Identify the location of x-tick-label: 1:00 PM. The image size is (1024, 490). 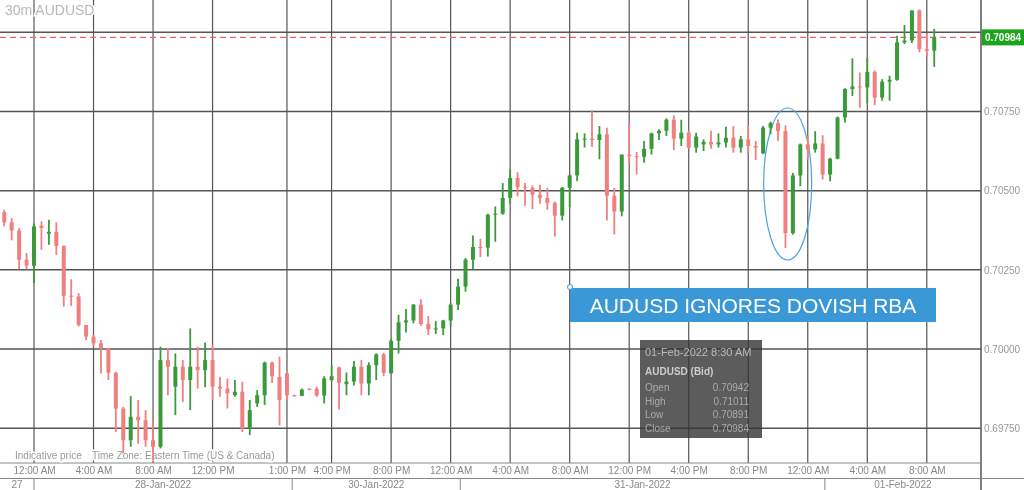
(287, 471).